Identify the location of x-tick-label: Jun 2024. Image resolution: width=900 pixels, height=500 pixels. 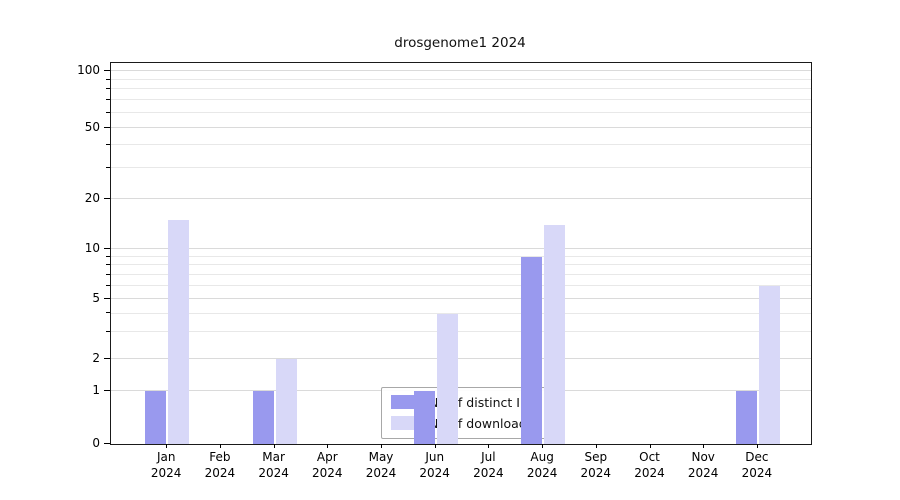
(435, 466).